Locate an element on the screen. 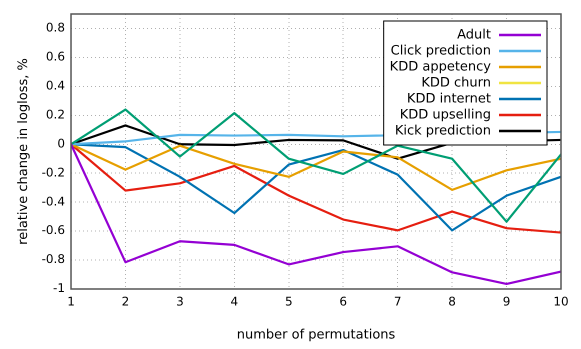 The width and height of the screenshot is (581, 349). x-tick-label: 6 is located at coordinates (343, 301).